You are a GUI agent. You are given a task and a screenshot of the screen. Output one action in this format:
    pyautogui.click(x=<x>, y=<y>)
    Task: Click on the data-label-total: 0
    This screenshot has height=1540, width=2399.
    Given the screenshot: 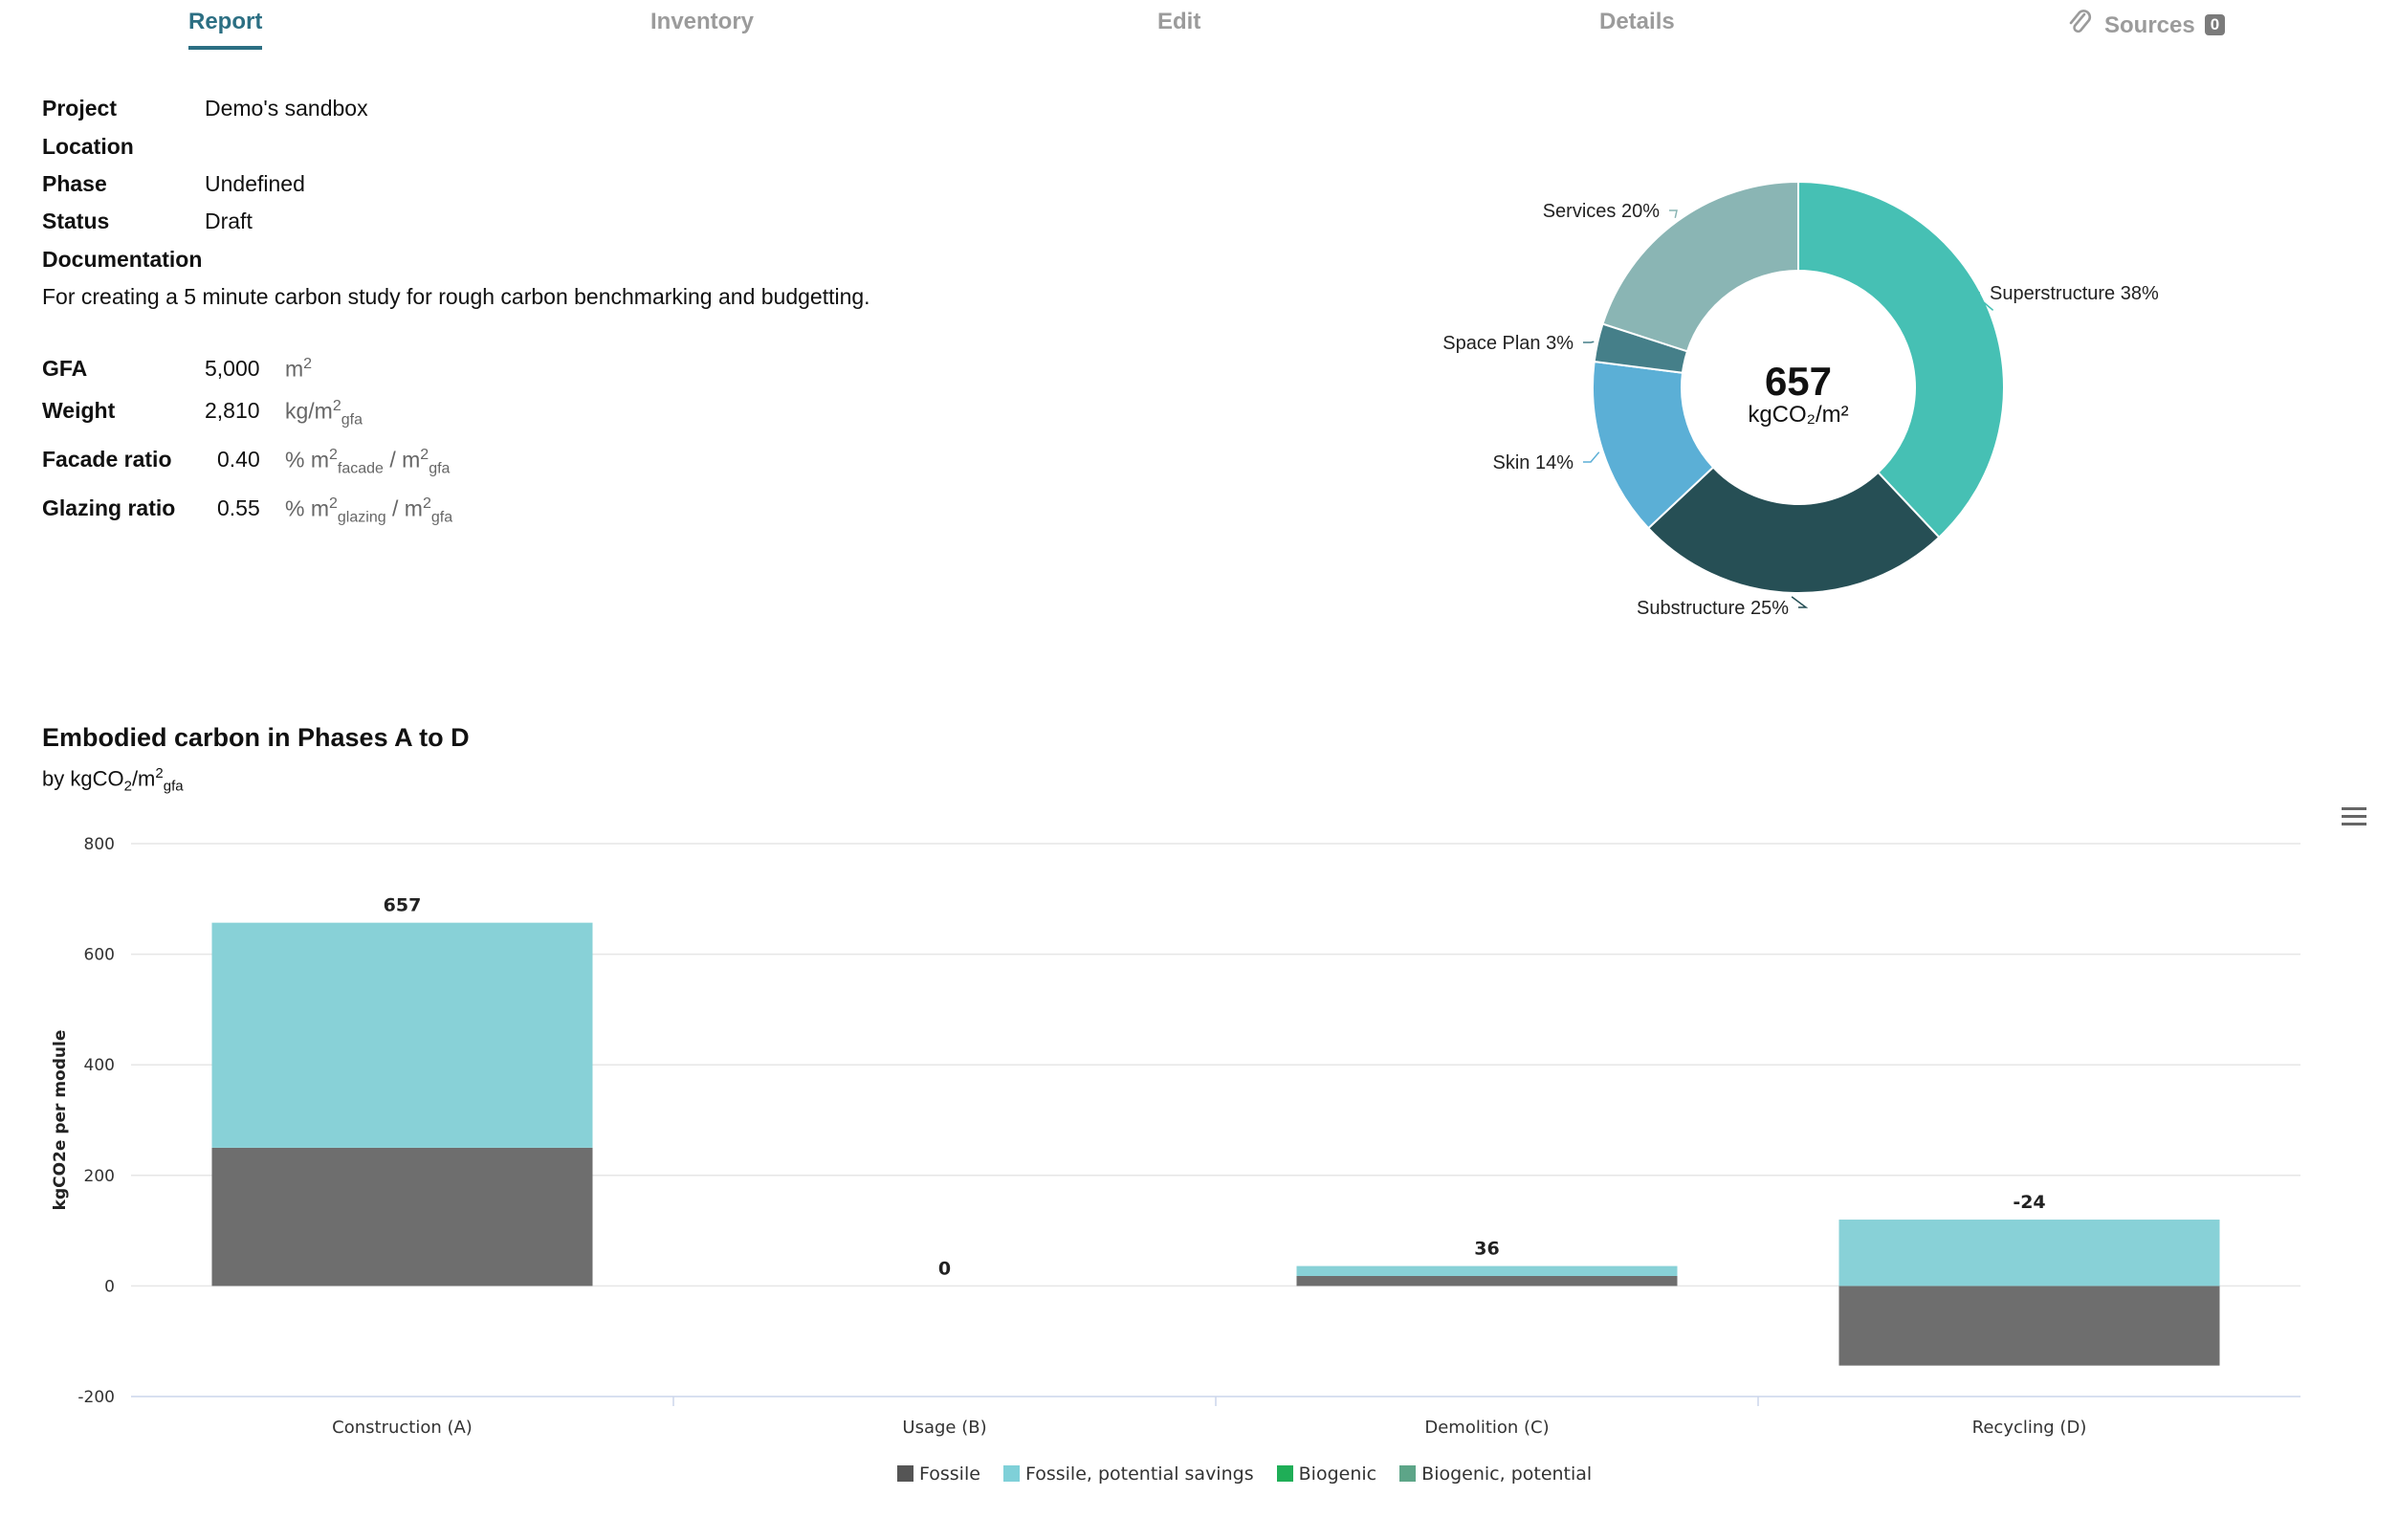 What is the action you would take?
    pyautogui.click(x=944, y=1268)
    